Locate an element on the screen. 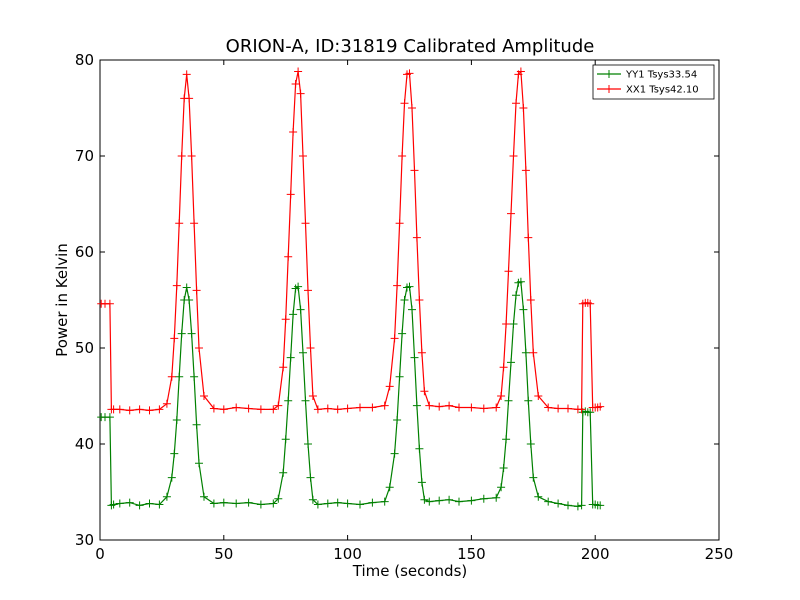  legend-marker is located at coordinates (609, 74).